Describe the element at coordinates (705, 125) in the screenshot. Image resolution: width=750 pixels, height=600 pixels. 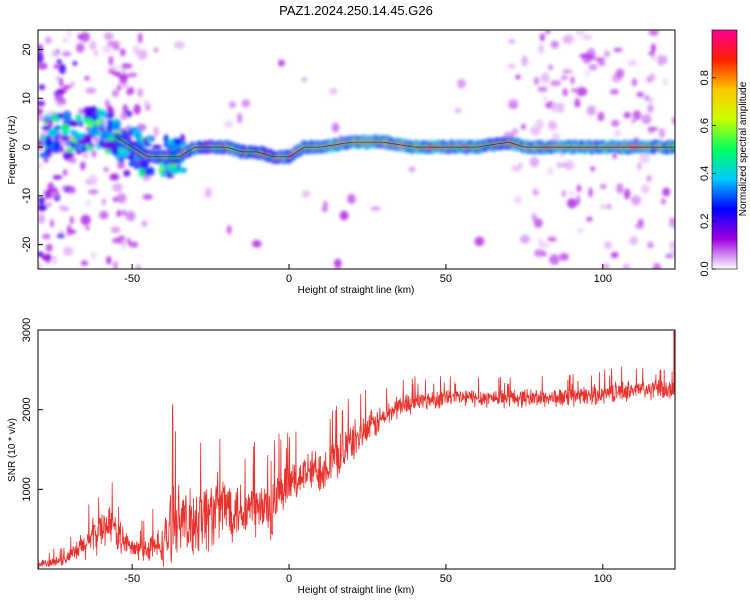
I see `colorbar-tick-label: 0.6` at that location.